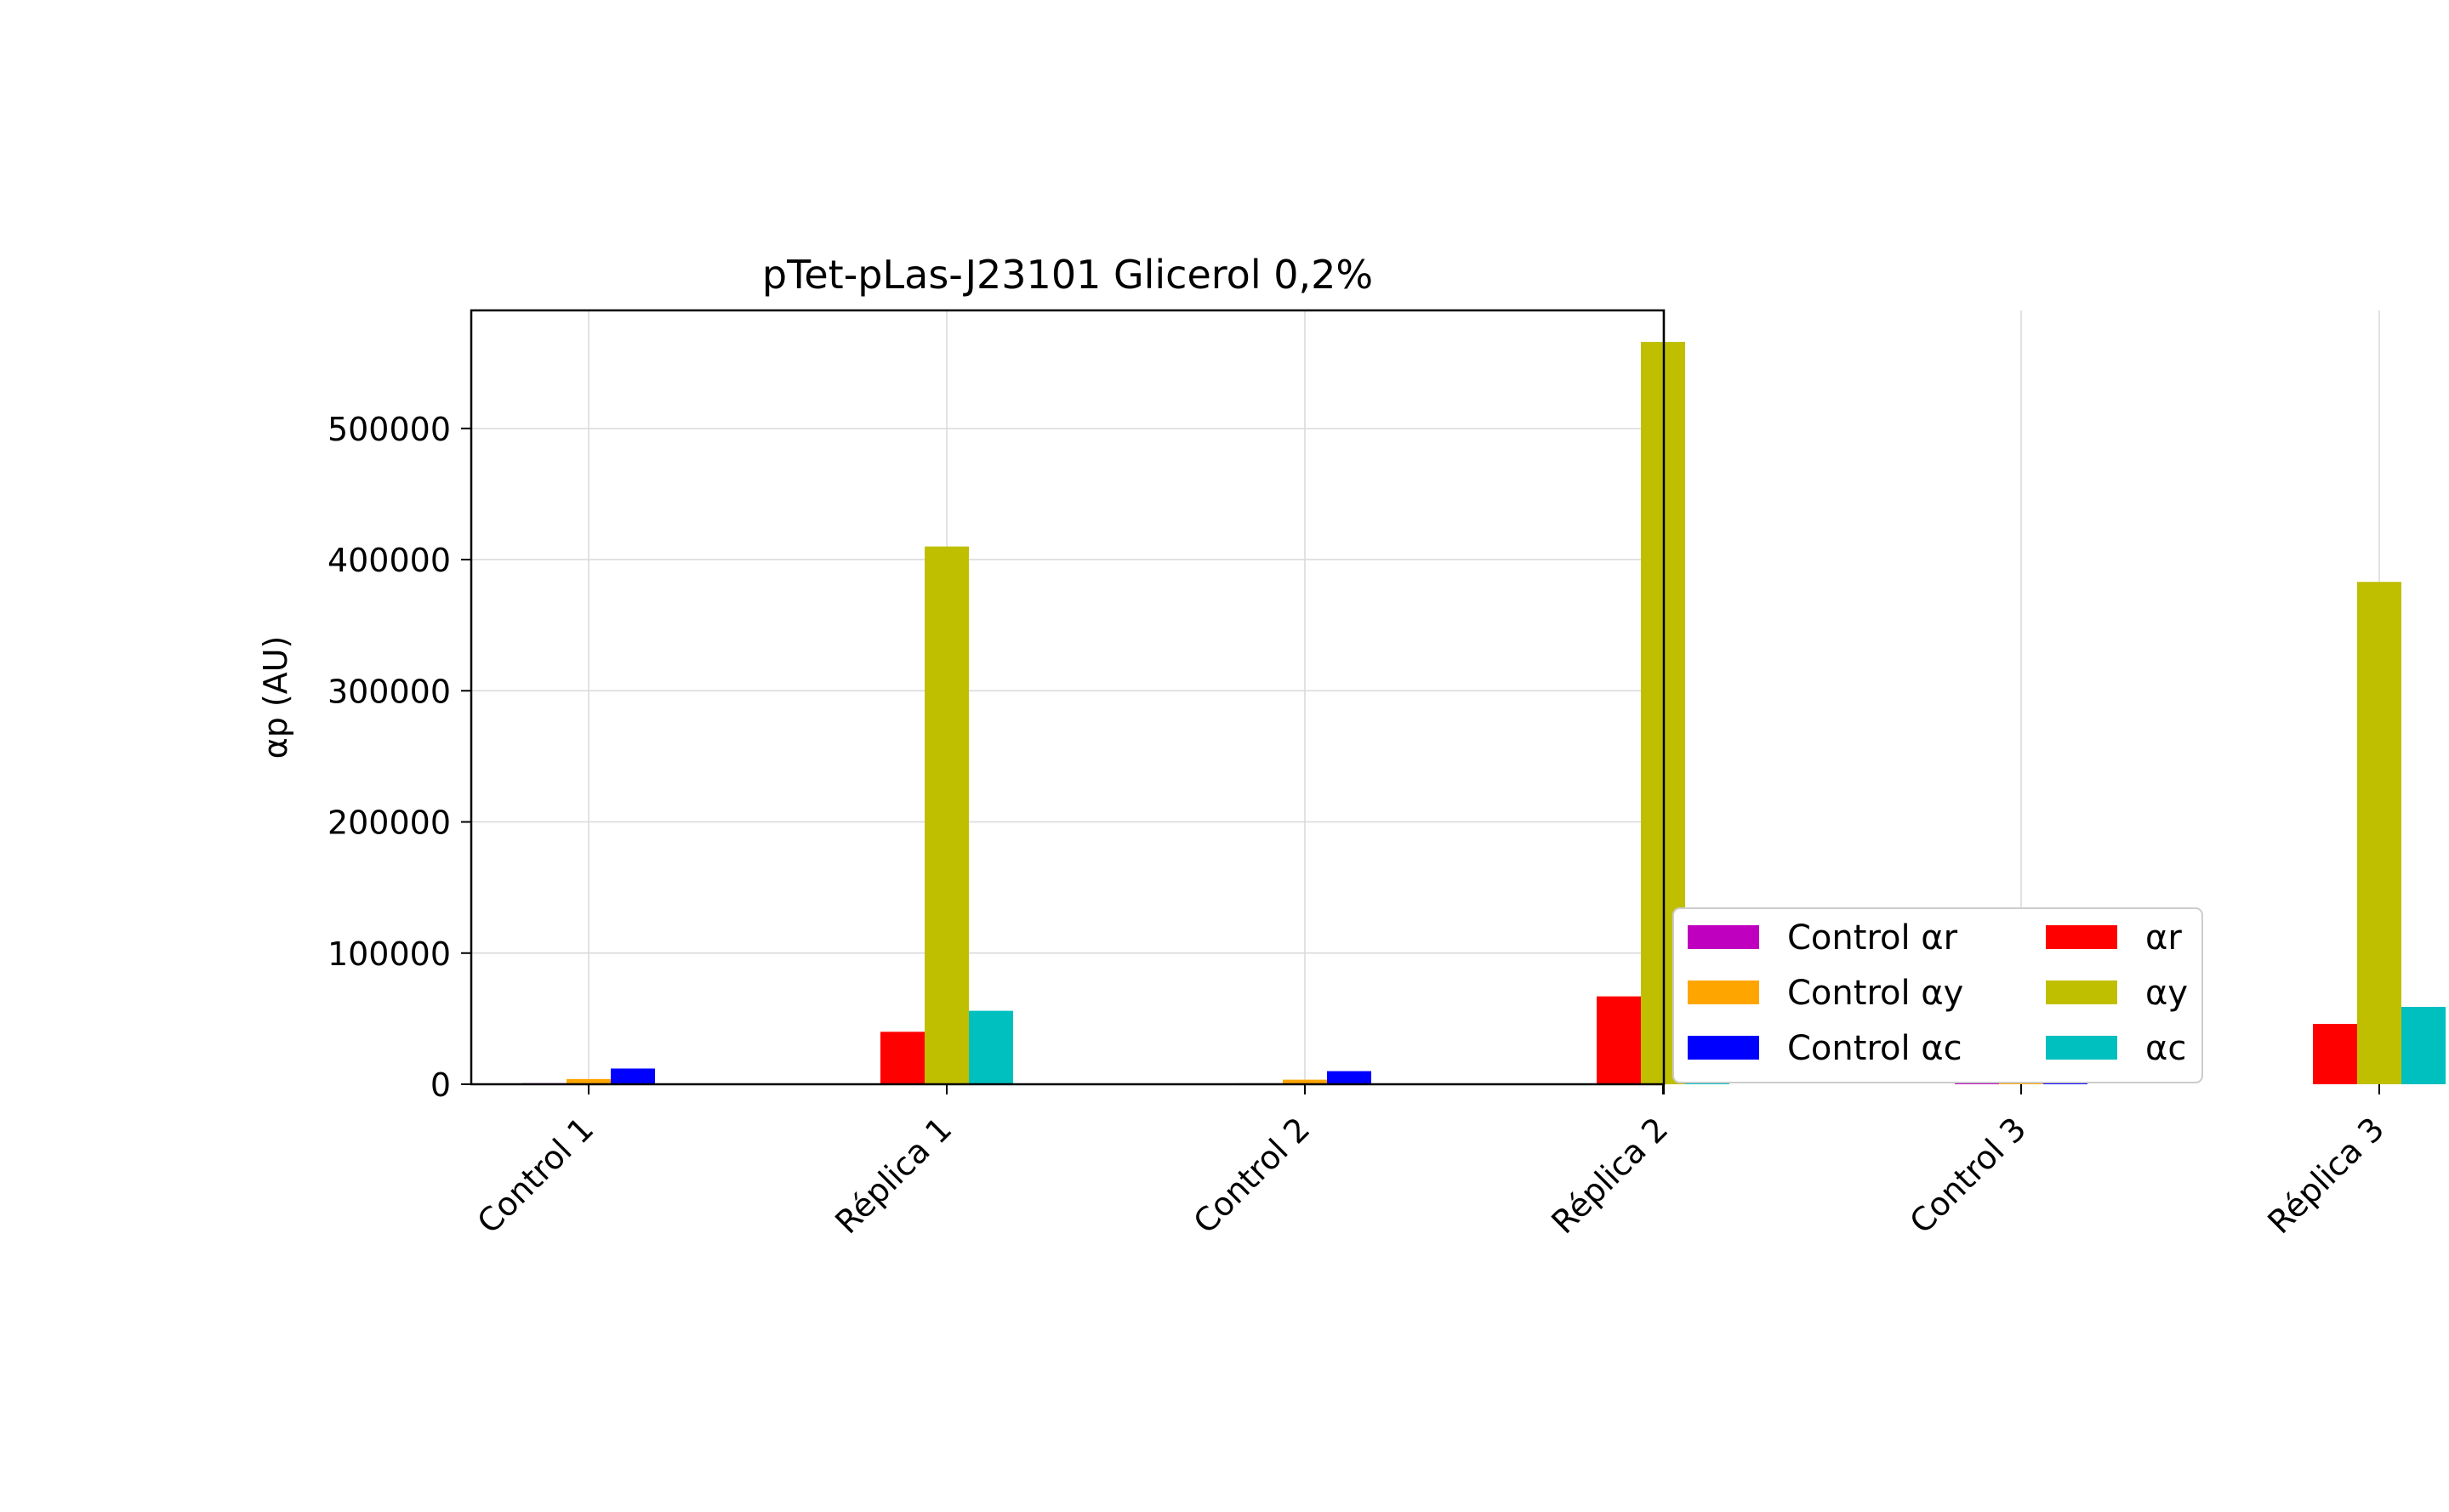 Image resolution: width=2449 pixels, height=1512 pixels. What do you see at coordinates (1873, 938) in the screenshot?
I see `legend-label: Control αr` at bounding box center [1873, 938].